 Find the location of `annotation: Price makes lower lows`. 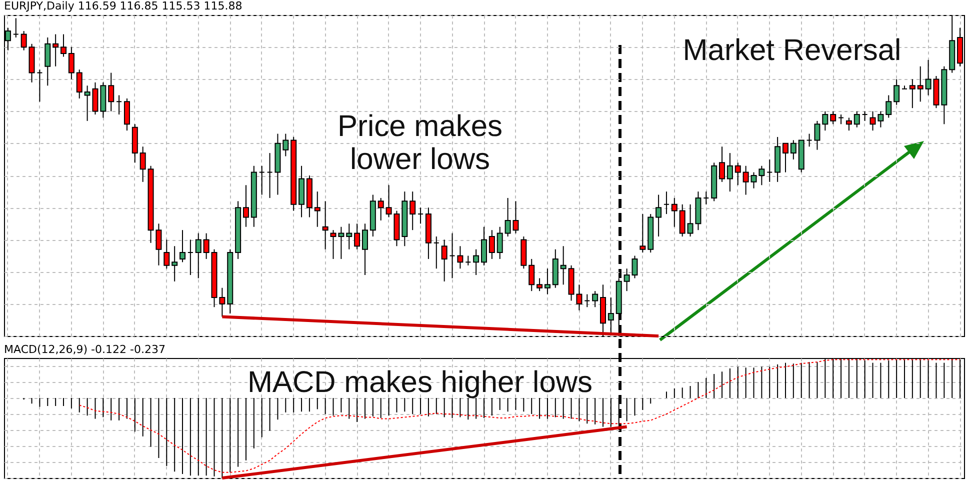

annotation: Price makes lower lows is located at coordinates (420, 143).